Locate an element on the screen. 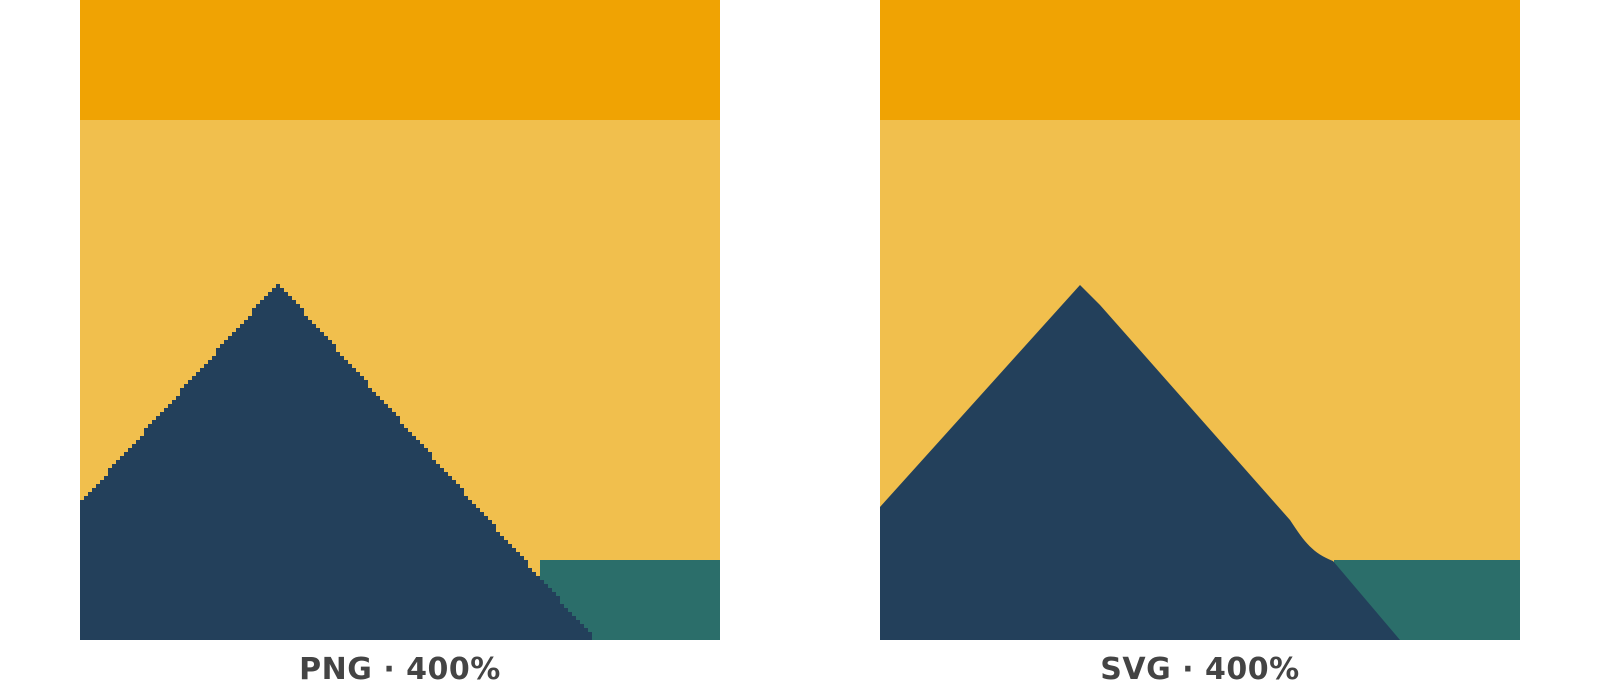 This screenshot has height=700, width=1600. png-caption: PNG · 400% is located at coordinates (400, 669).